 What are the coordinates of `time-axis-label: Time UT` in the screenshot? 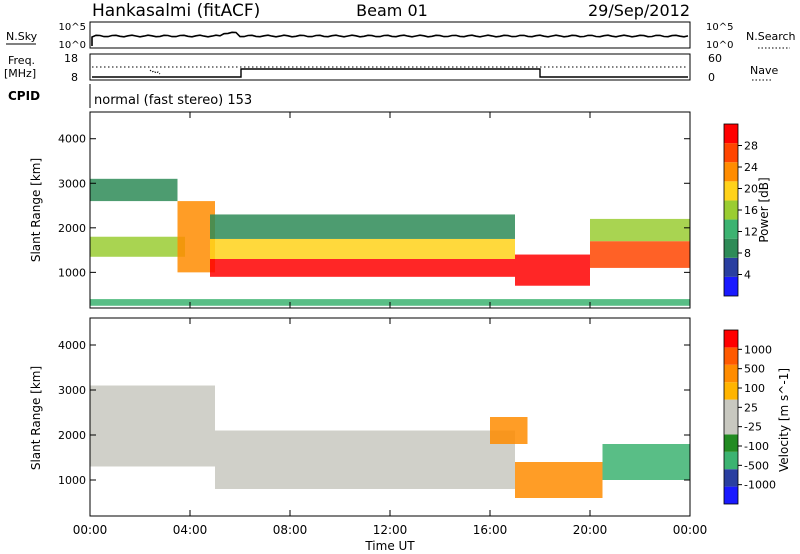 It's located at (389, 546).